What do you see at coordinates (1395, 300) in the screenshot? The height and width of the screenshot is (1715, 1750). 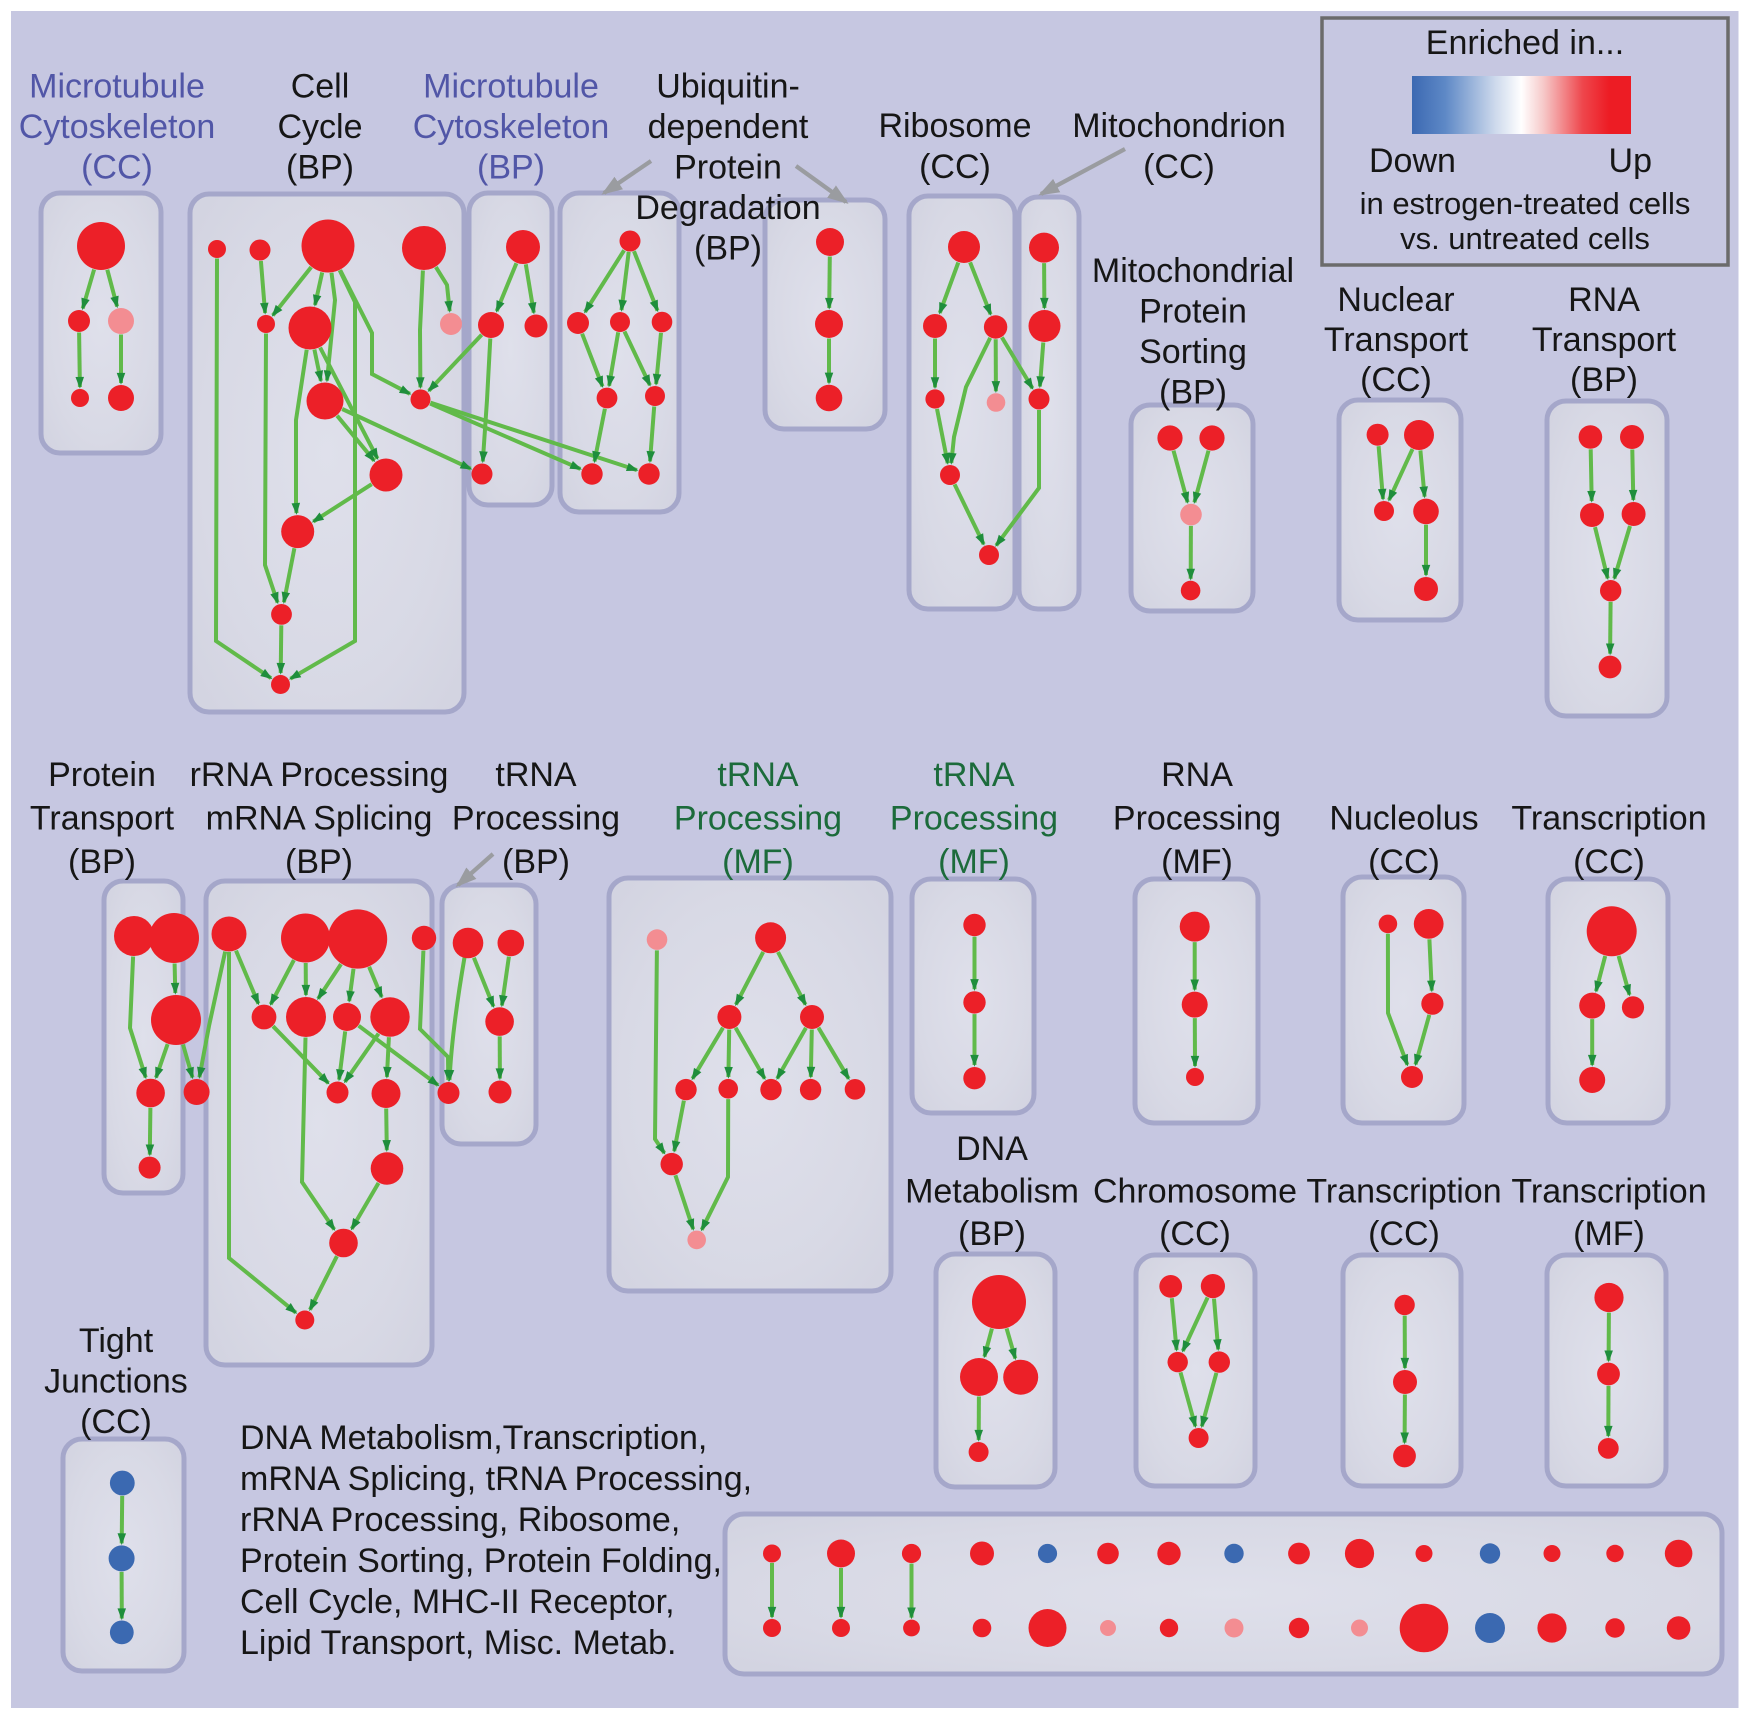 I see `svg-text: Nuclear` at bounding box center [1395, 300].